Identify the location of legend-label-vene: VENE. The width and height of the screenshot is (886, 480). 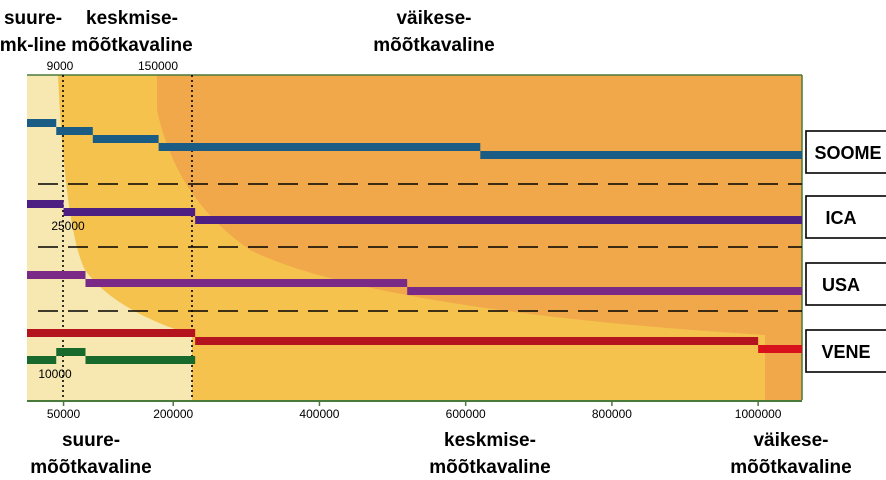
(845, 352).